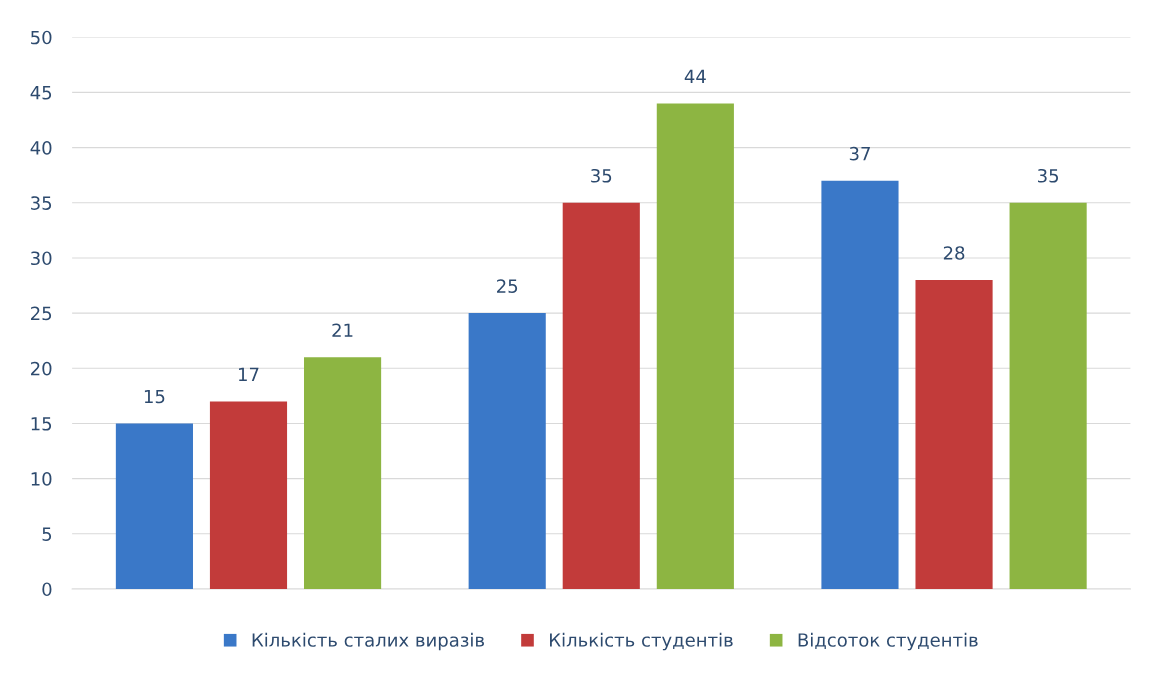 This screenshot has width=1163, height=677. Describe the element at coordinates (41, 148) in the screenshot. I see `y-tick-label: 40` at that location.